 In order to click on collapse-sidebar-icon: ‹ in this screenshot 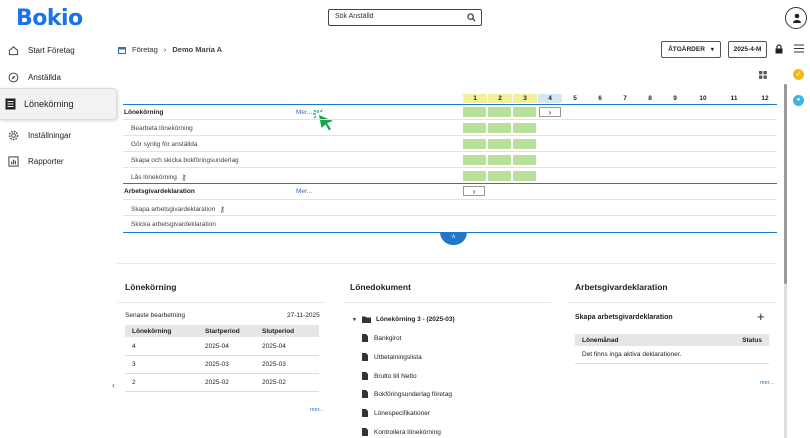, I will do `click(113, 385)`.